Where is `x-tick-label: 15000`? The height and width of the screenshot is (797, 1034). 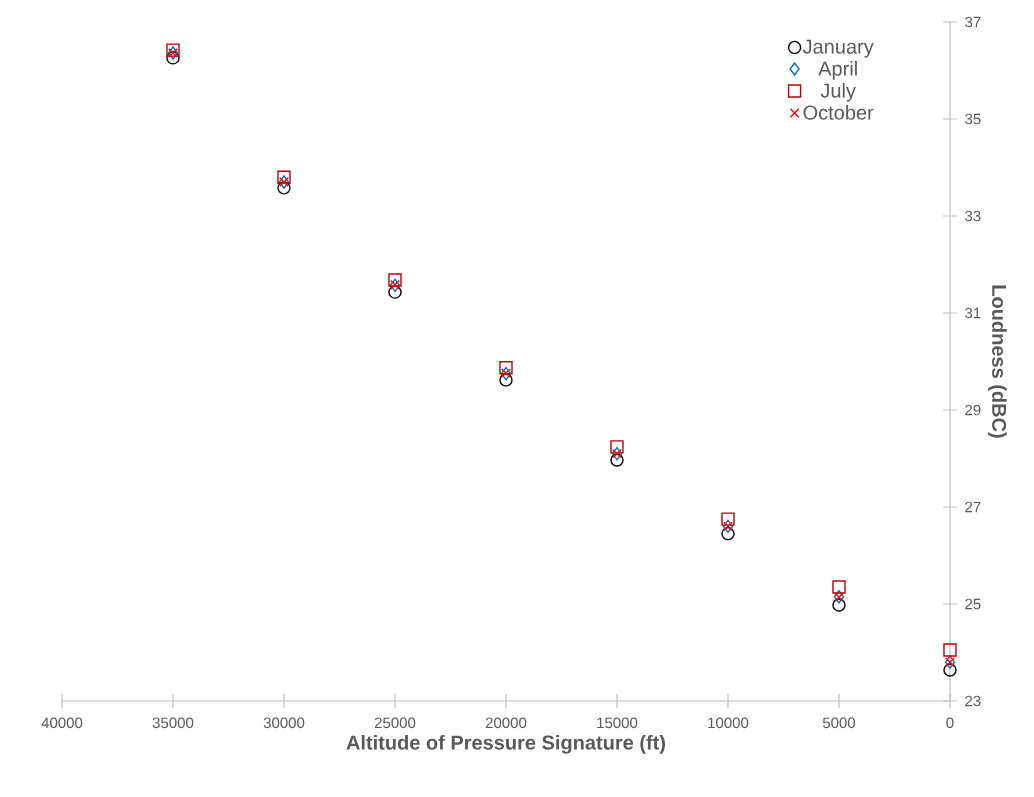 x-tick-label: 15000 is located at coordinates (617, 723).